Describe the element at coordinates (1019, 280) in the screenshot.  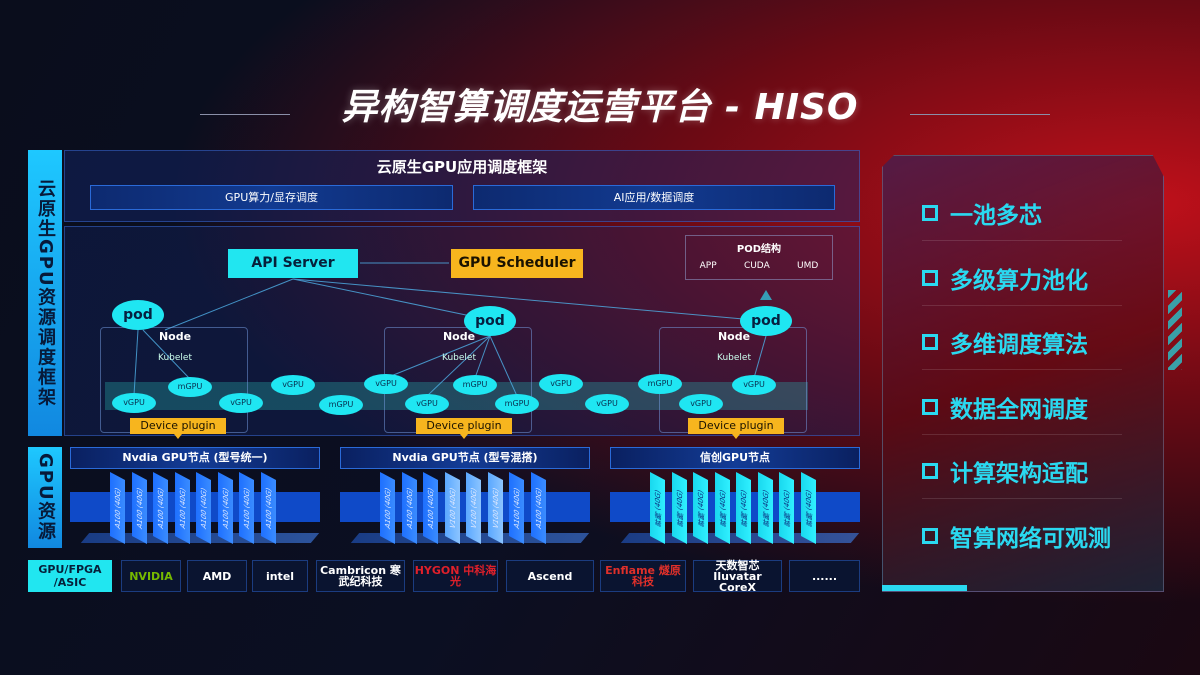
I see `feature-label: 多级算力池化` at that location.